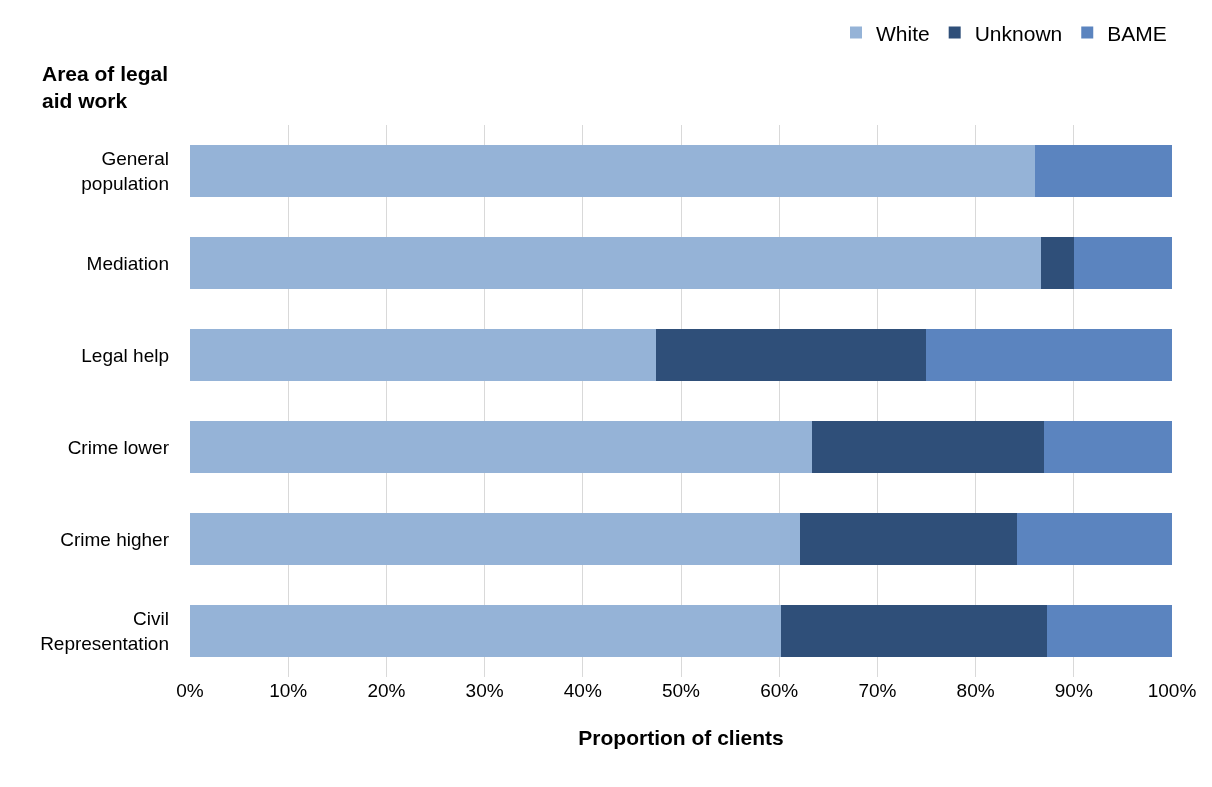 The height and width of the screenshot is (787, 1212). Describe the element at coordinates (582, 690) in the screenshot. I see `x-tick-label: 40%` at that location.